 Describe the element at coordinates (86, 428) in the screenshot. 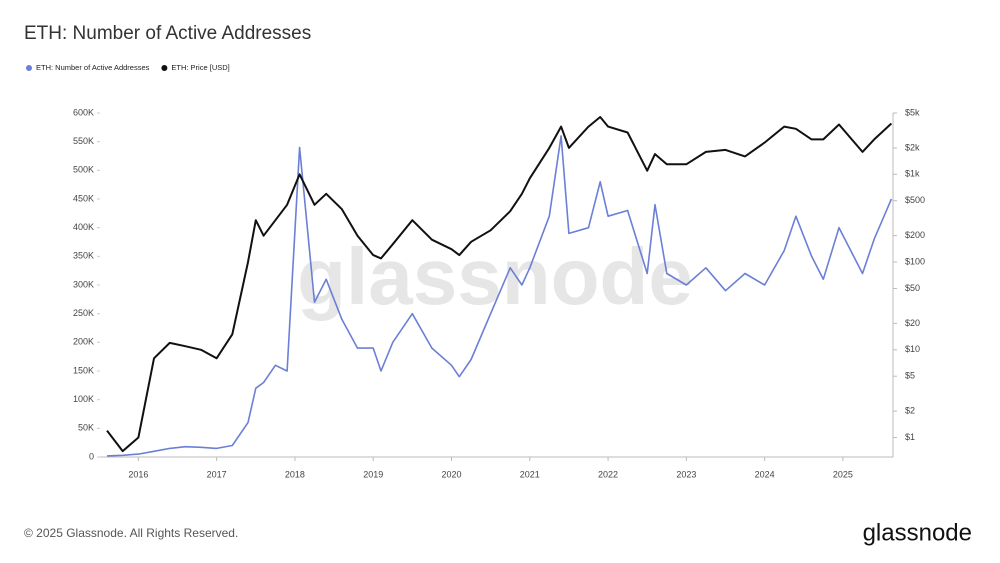

I see `y-tick-label: 50K` at that location.